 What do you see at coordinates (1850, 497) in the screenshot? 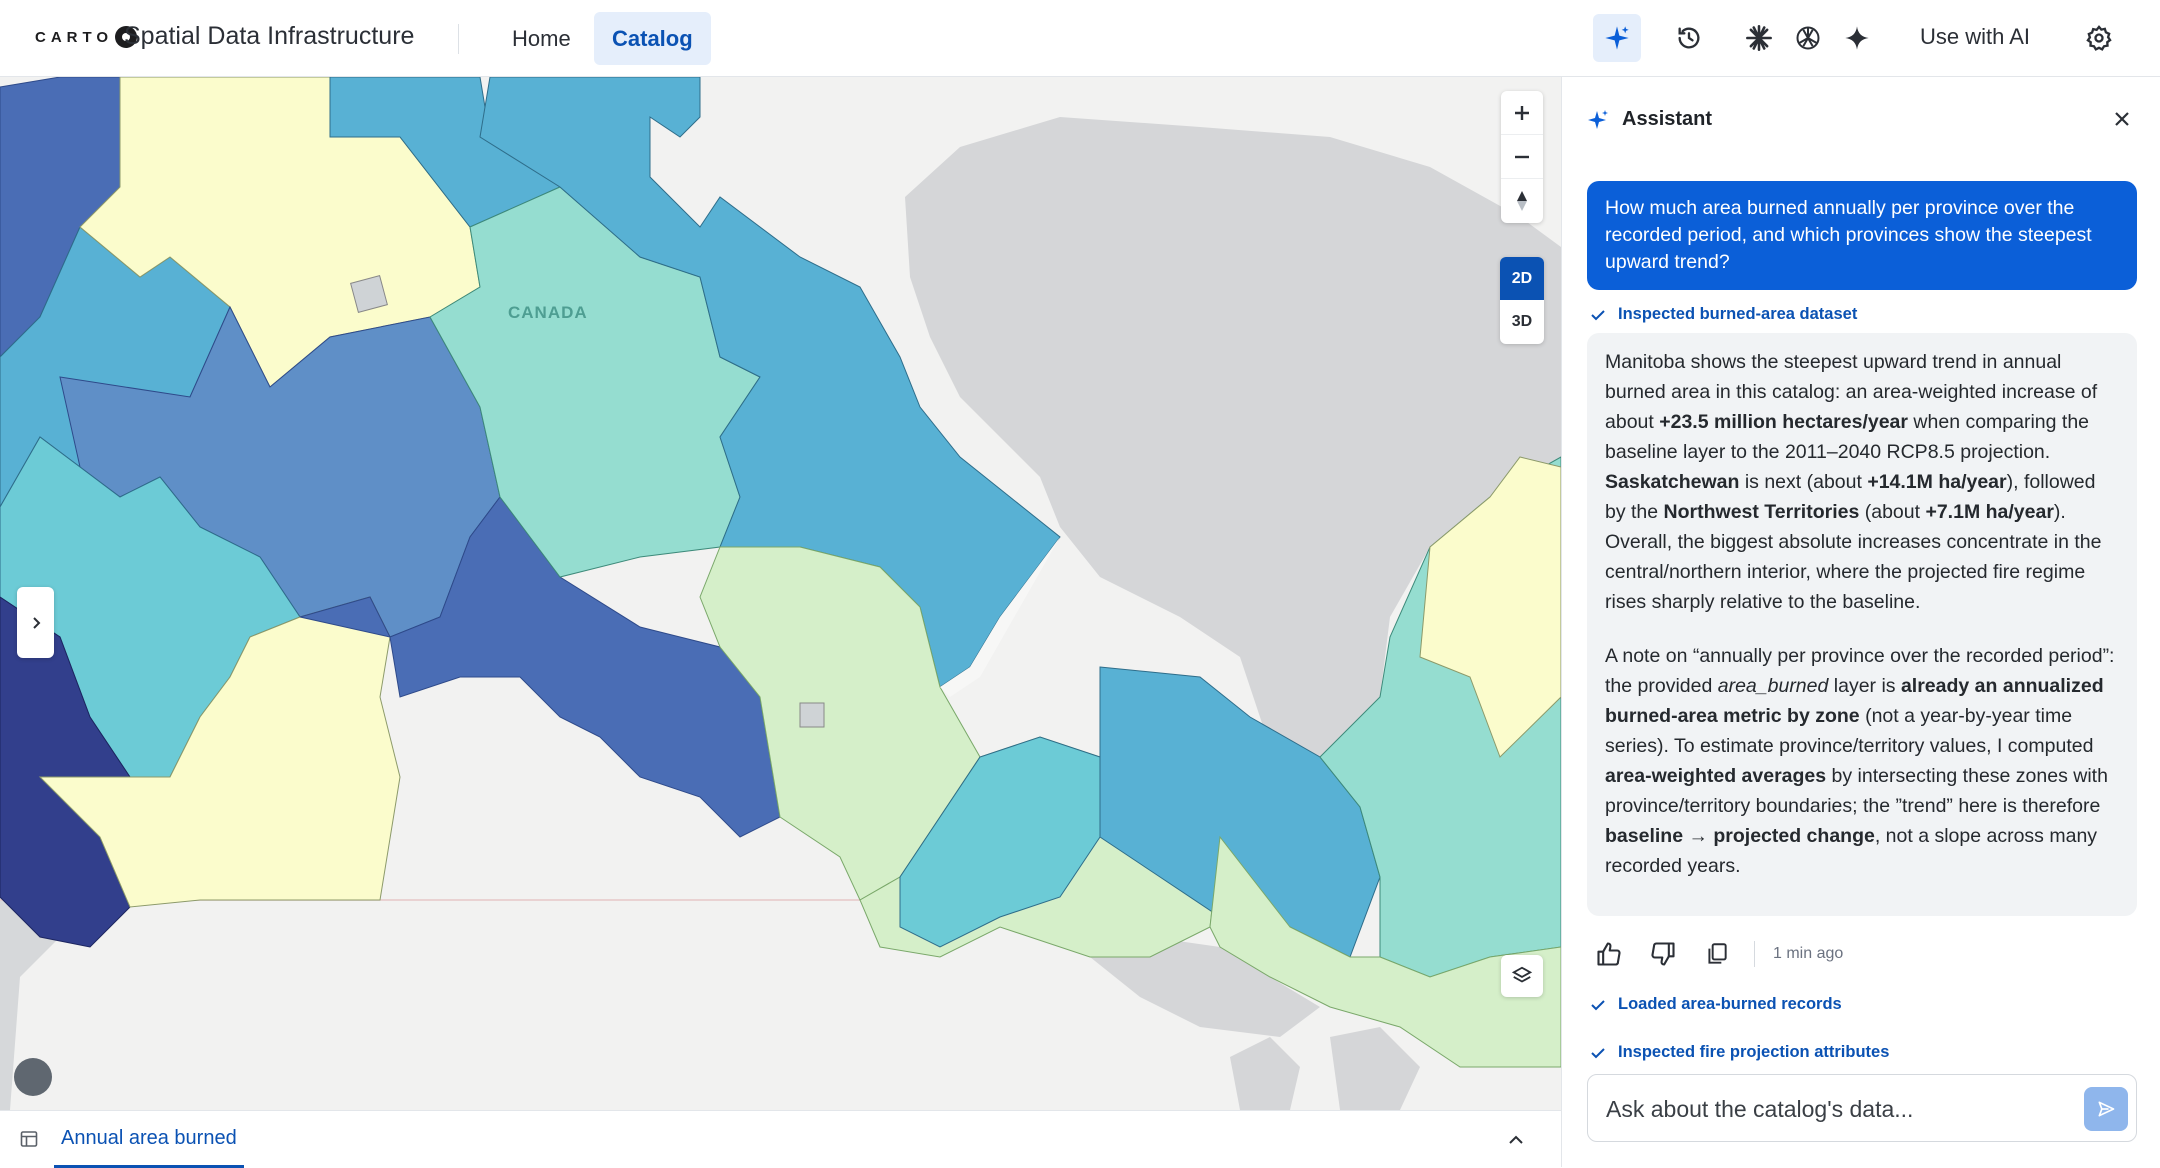
I see `reply-text: ), followed by the` at bounding box center [1850, 497].